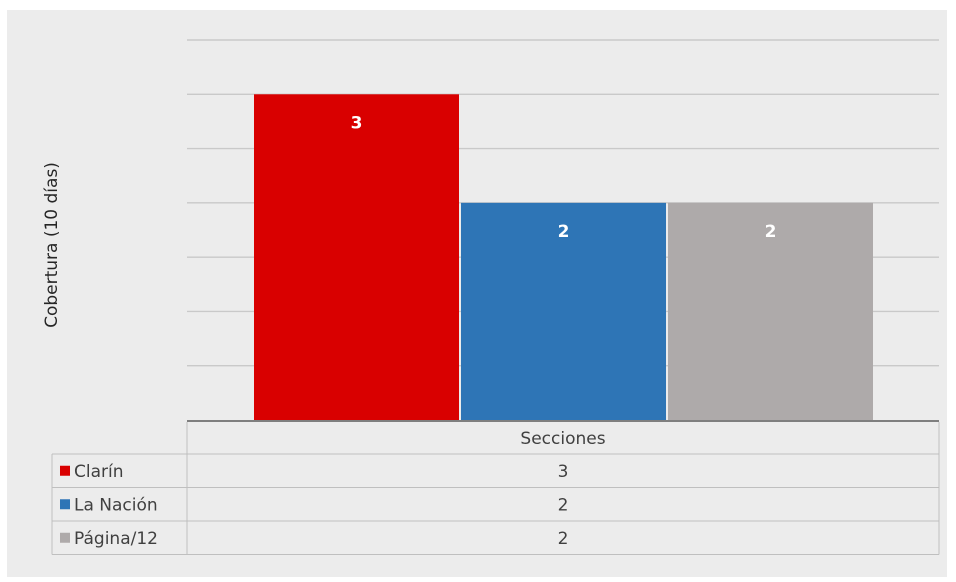 Image resolution: width=956 pixels, height=582 pixels. Describe the element at coordinates (116, 505) in the screenshot. I see `legend-entry-1: La Nación` at that location.